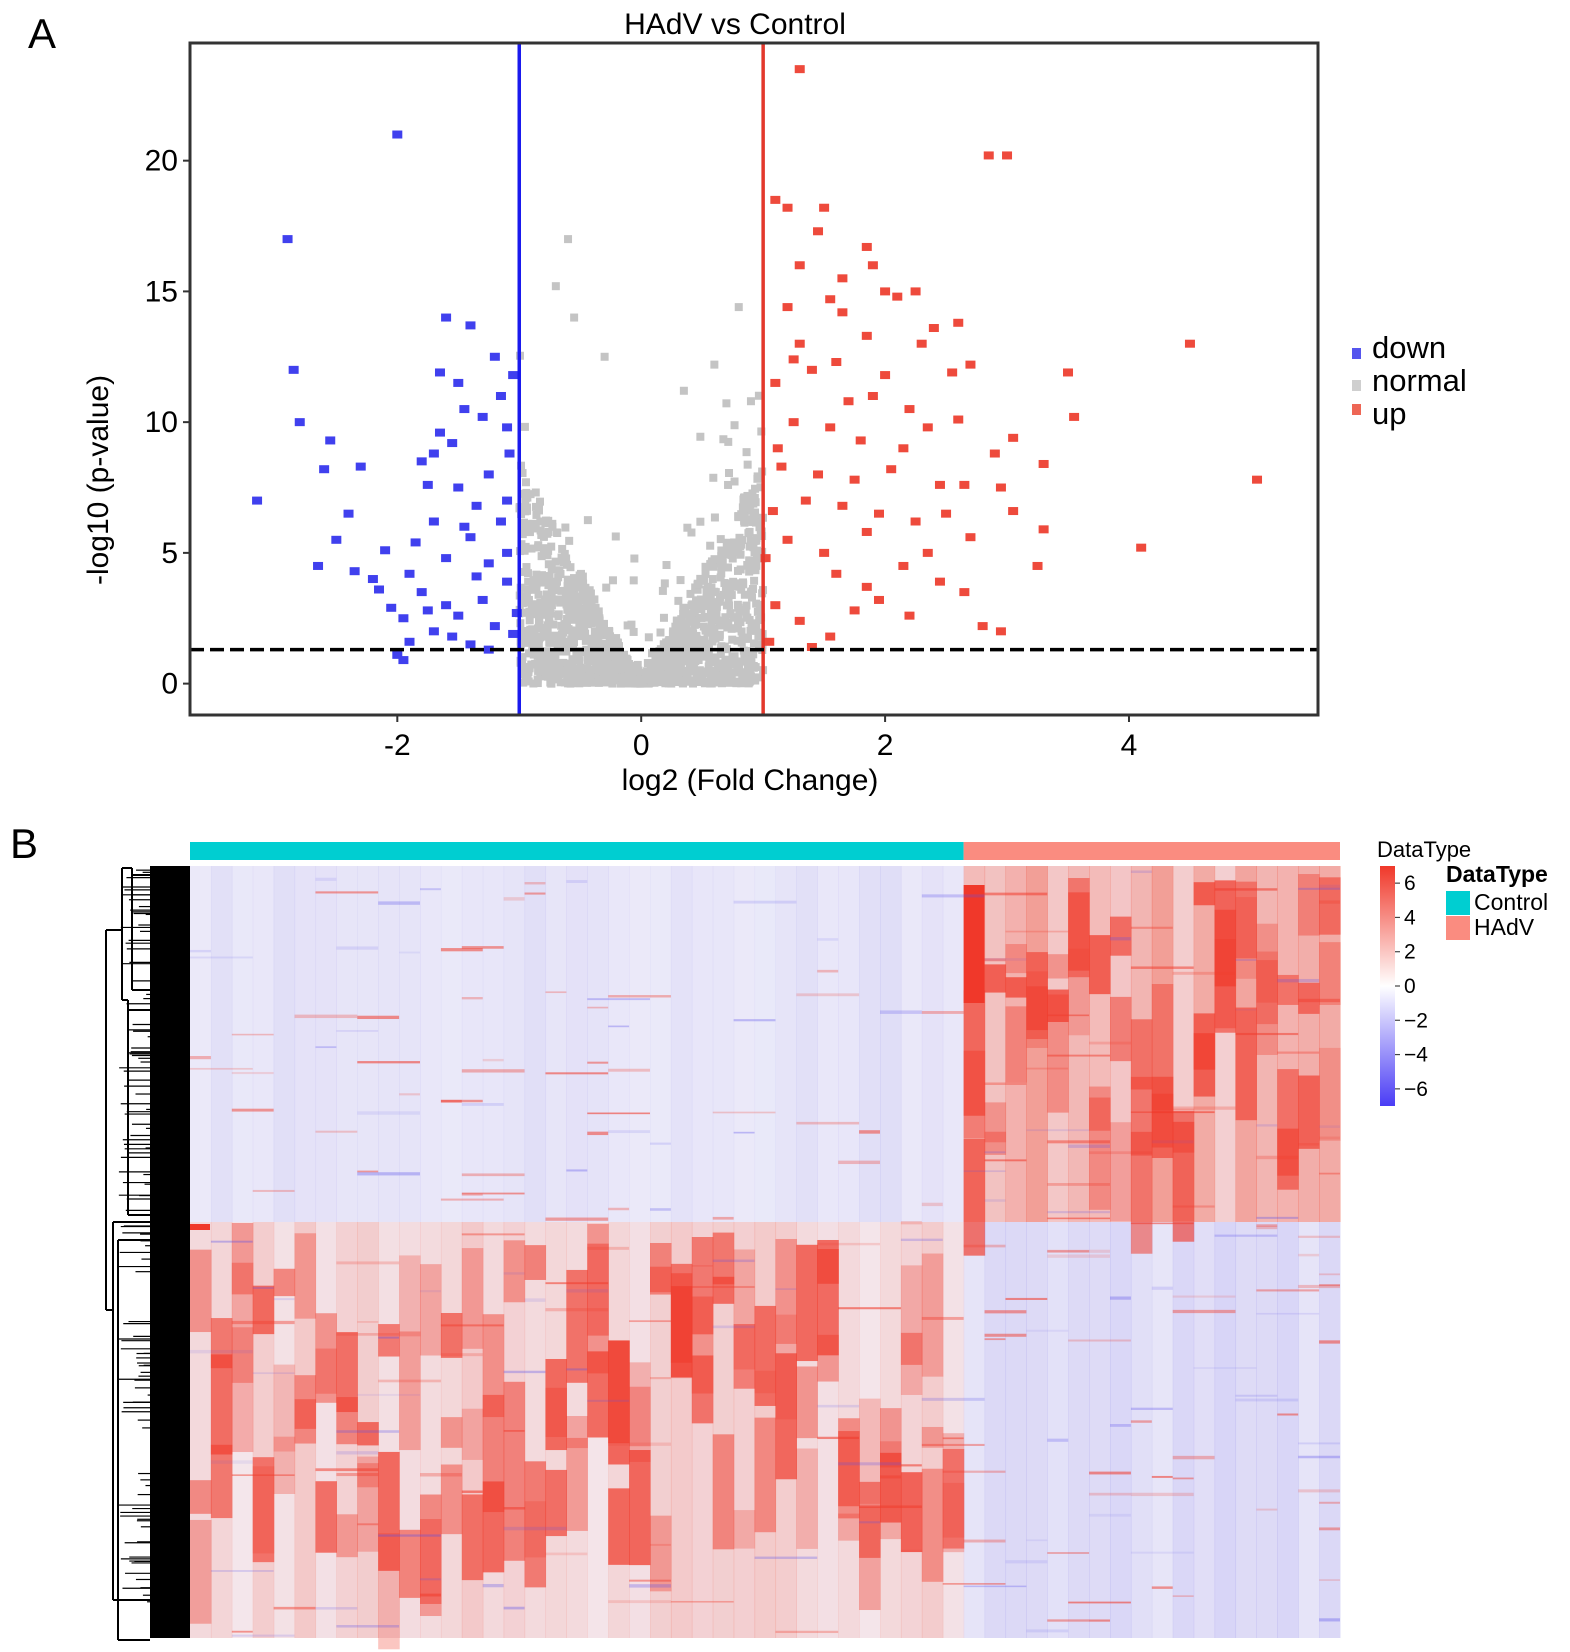  What do you see at coordinates (1497, 874) in the screenshot?
I see `legend-title: DataType` at bounding box center [1497, 874].